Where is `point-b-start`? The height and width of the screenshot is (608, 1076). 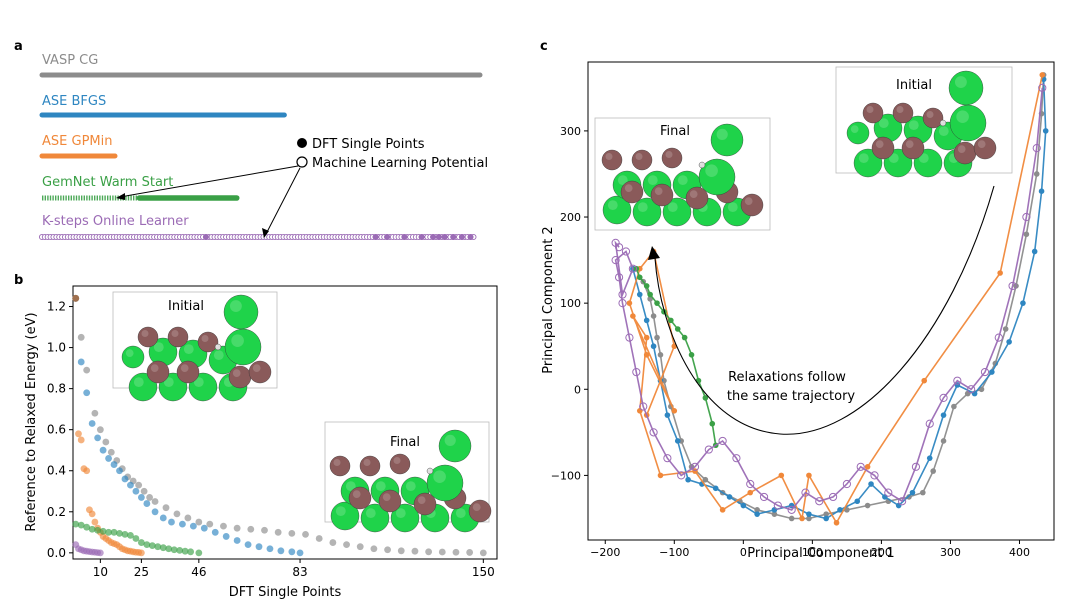
point-b-start is located at coordinates (76, 298).